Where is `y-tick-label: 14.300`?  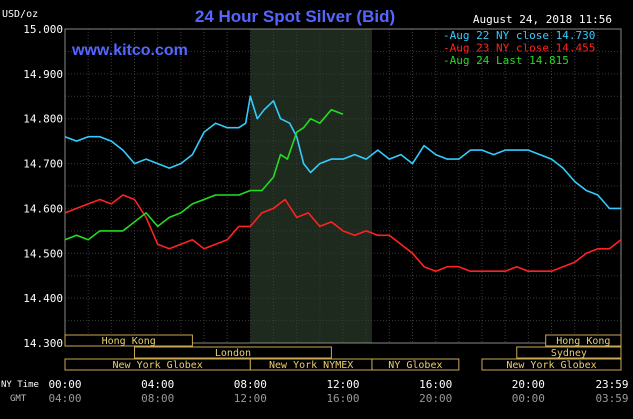 y-tick-label: 14.300 is located at coordinates (43, 343).